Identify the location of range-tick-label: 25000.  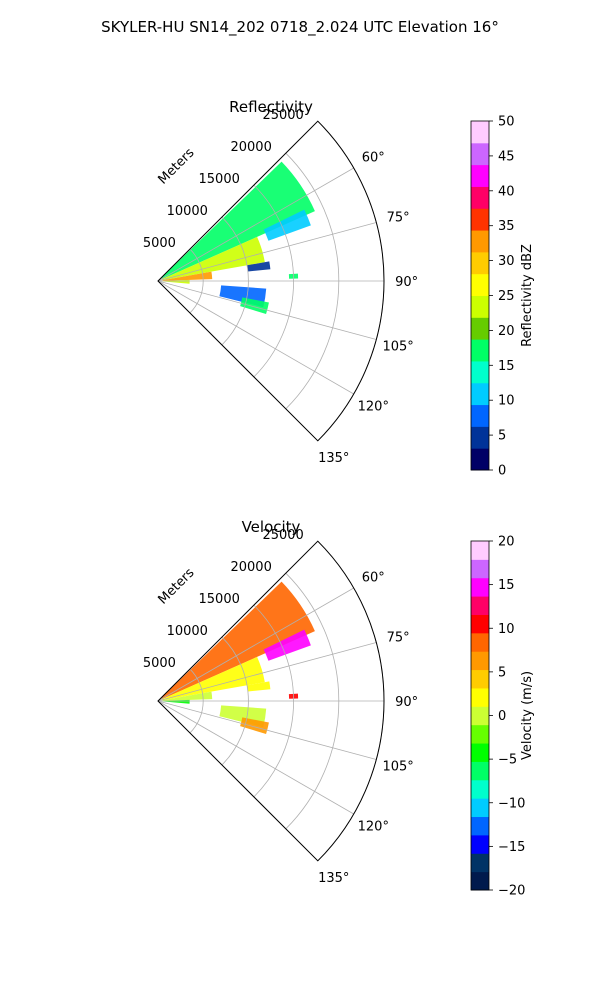
(282, 535).